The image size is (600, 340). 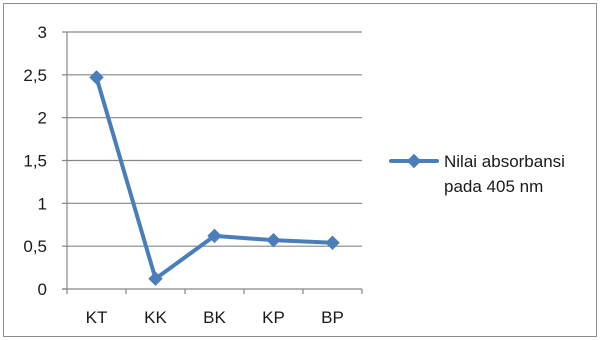 I want to click on y-tick-label: 1,5, so click(x=35, y=161).